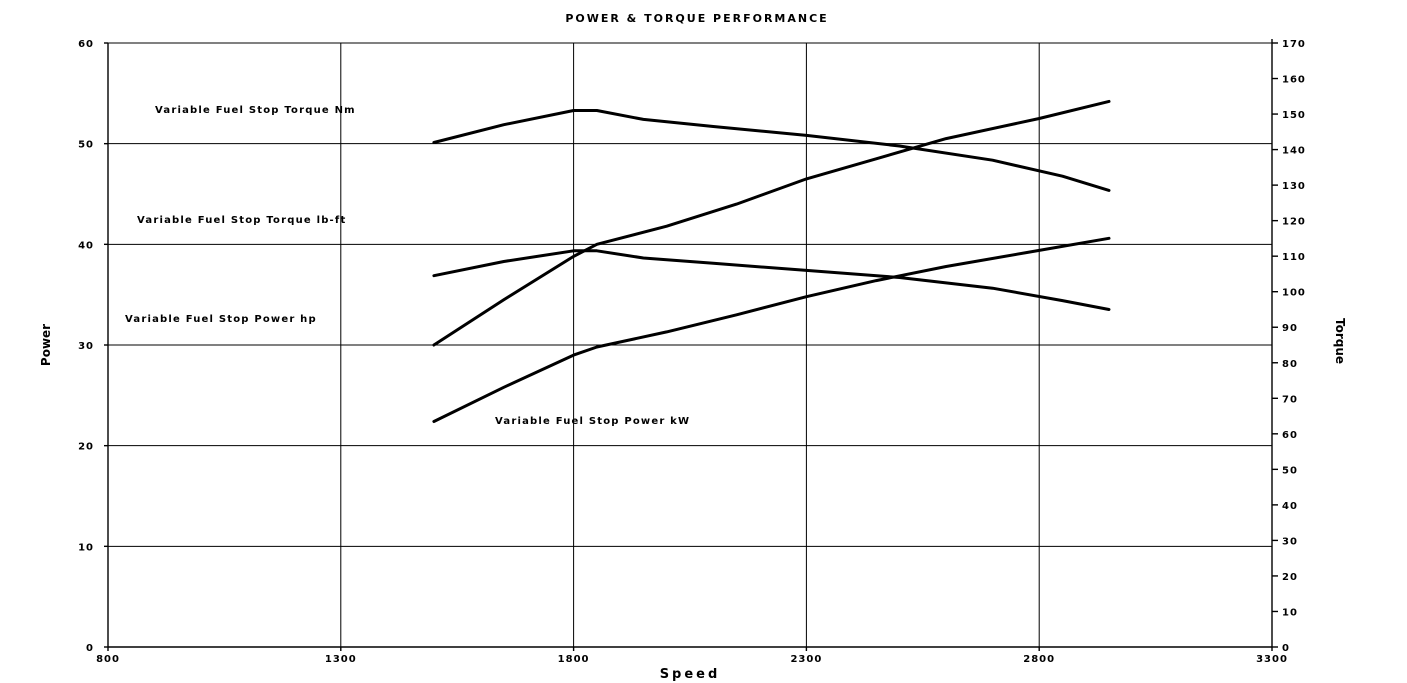 Image resolution: width=1407 pixels, height=683 pixels. I want to click on y2-tick-label: 160, so click(1294, 80).